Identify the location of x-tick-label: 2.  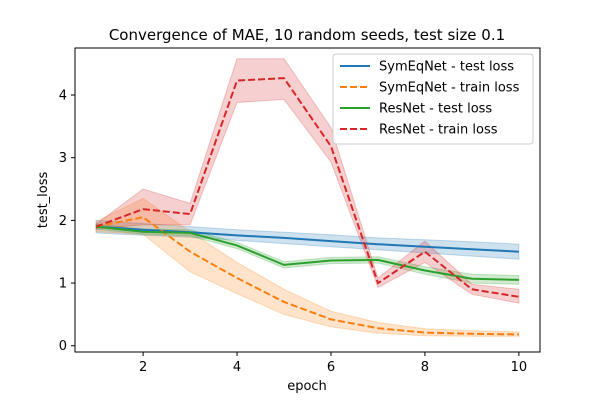
(143, 367).